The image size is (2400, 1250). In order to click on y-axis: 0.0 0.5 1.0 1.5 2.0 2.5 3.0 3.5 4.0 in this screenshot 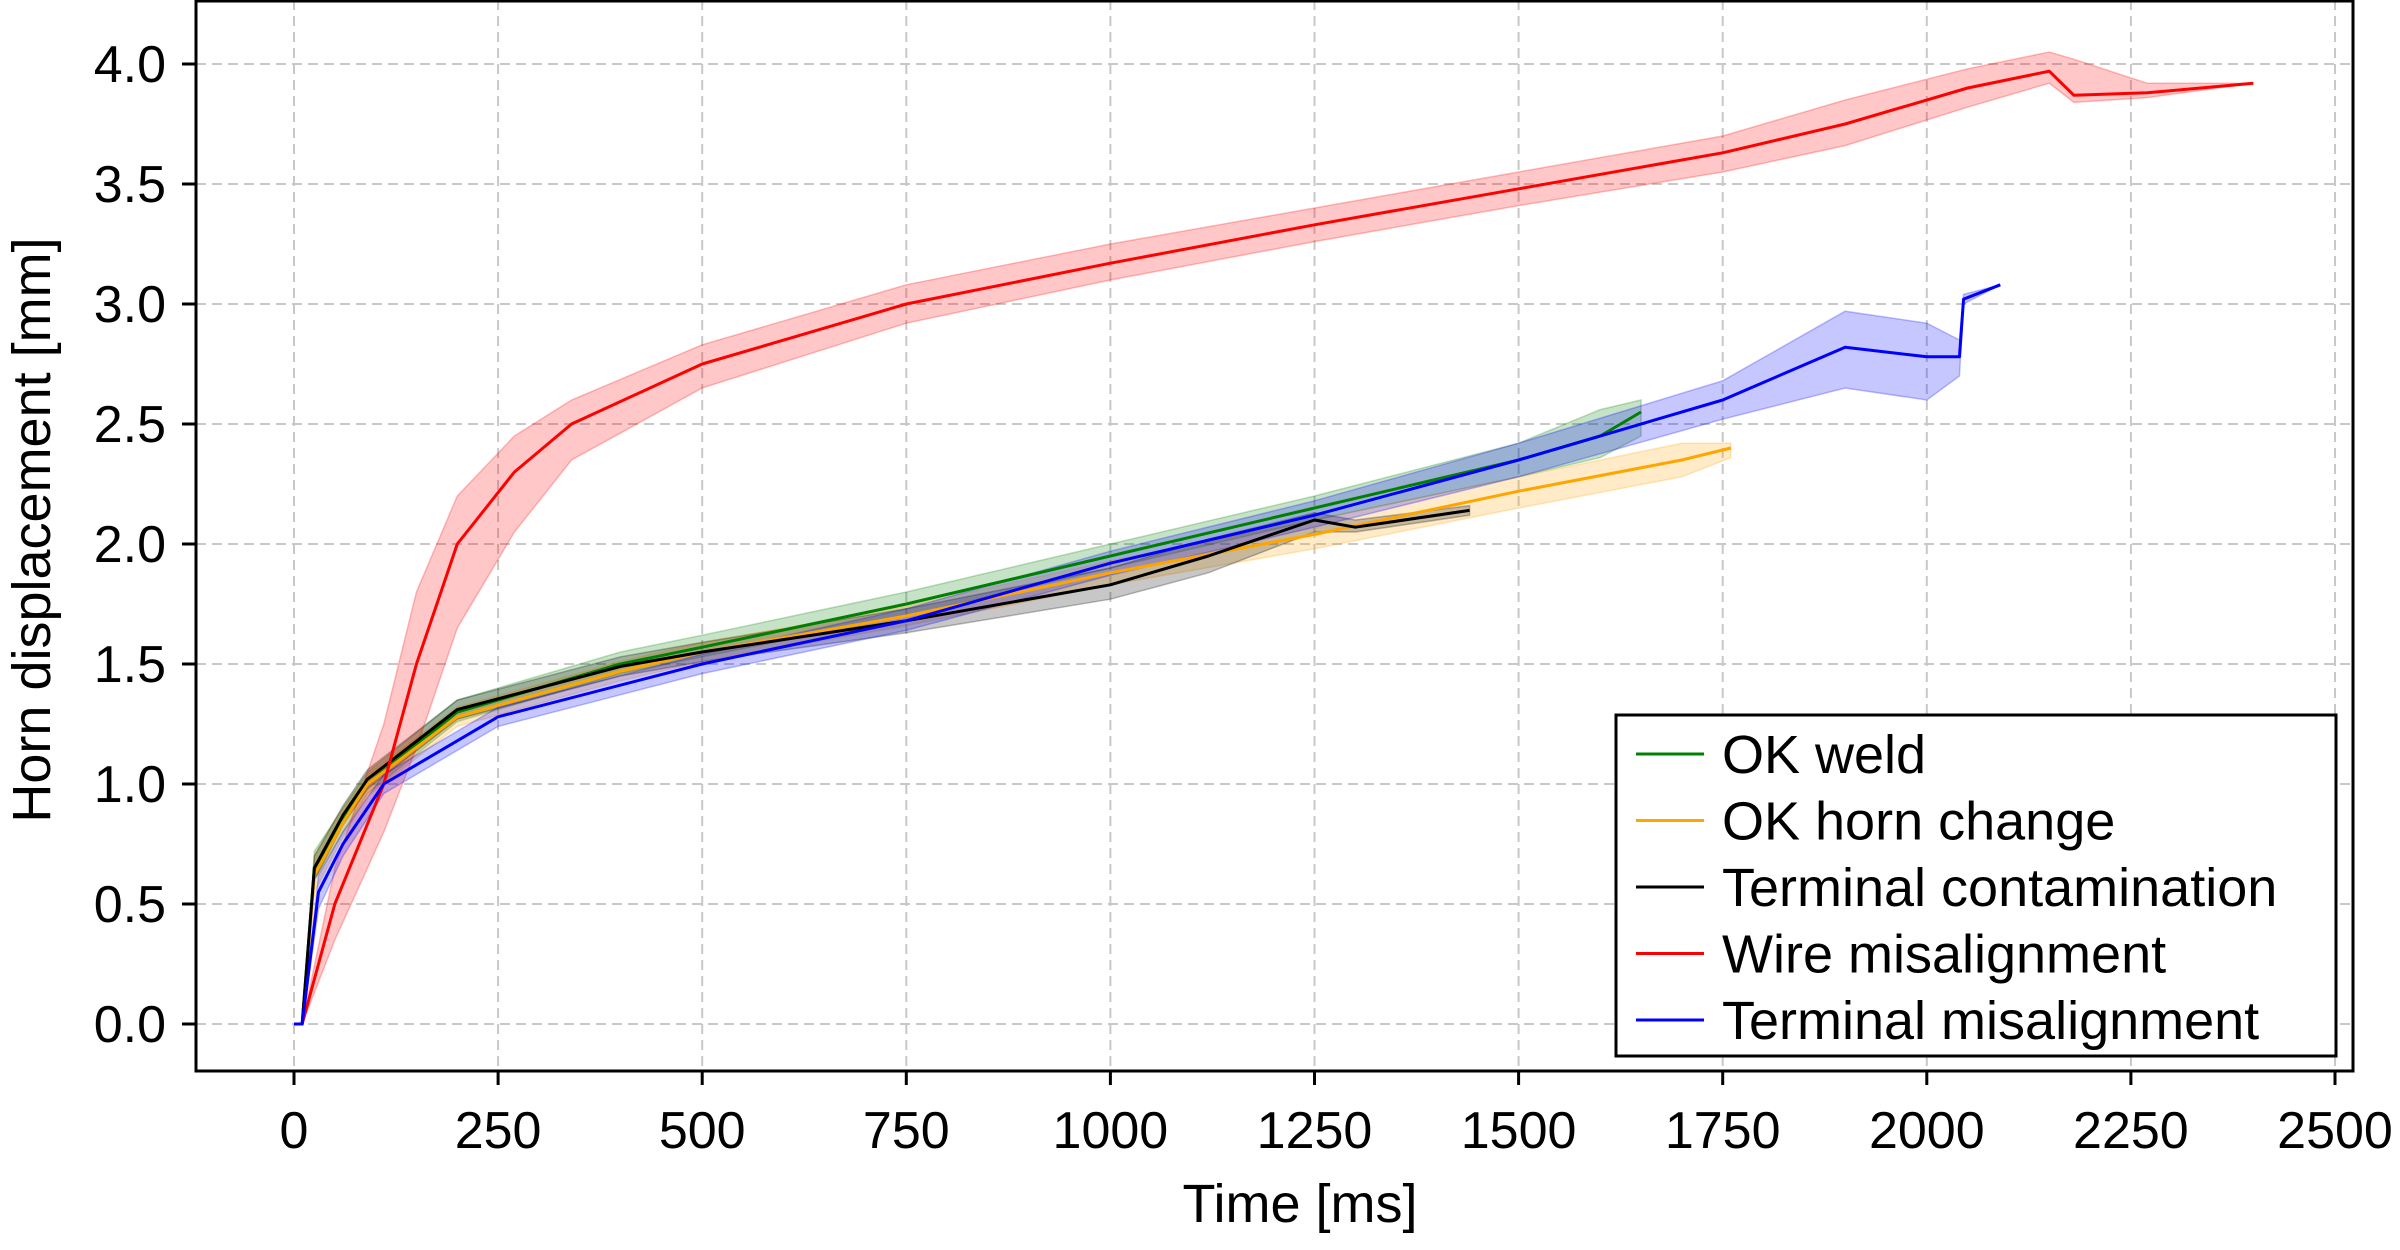, I will do `click(145, 545)`.